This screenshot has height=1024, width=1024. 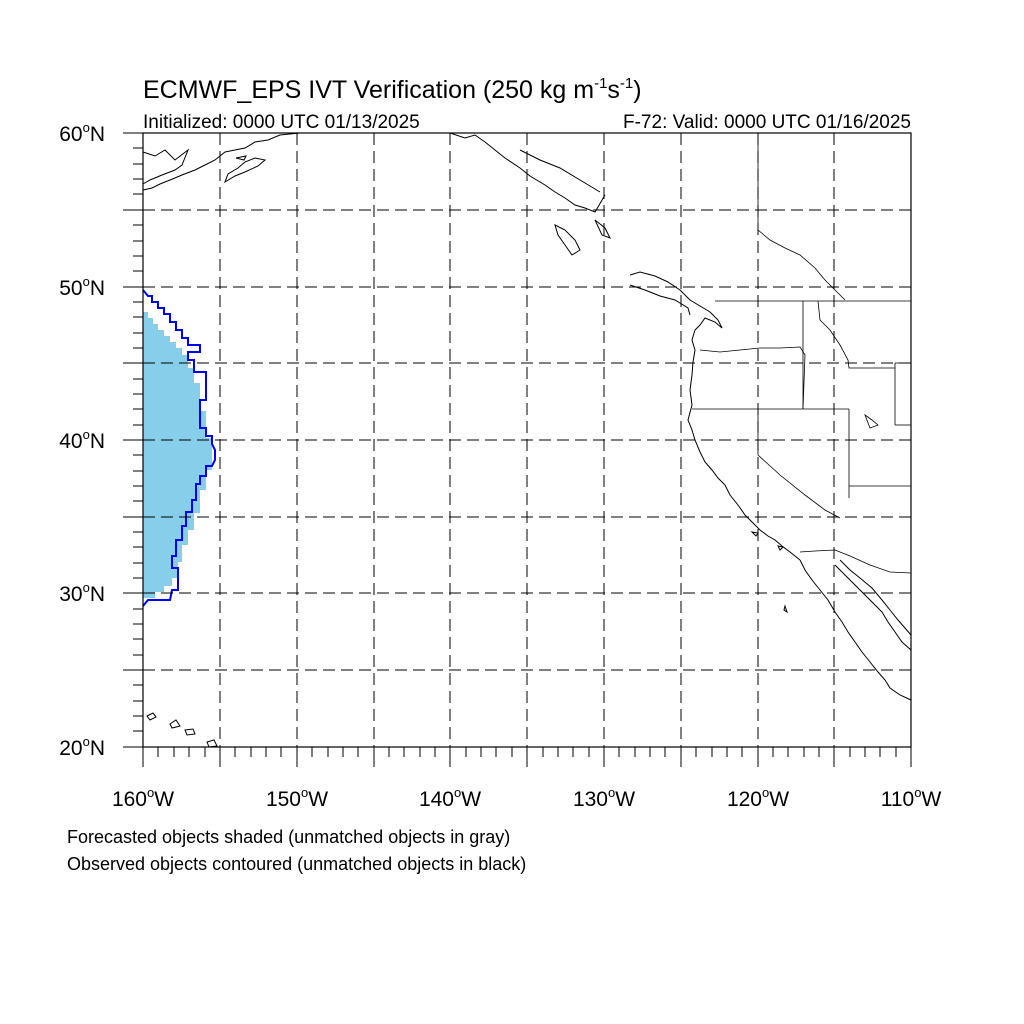 I want to click on lon-label-160: 160oW, so click(x=143, y=798).